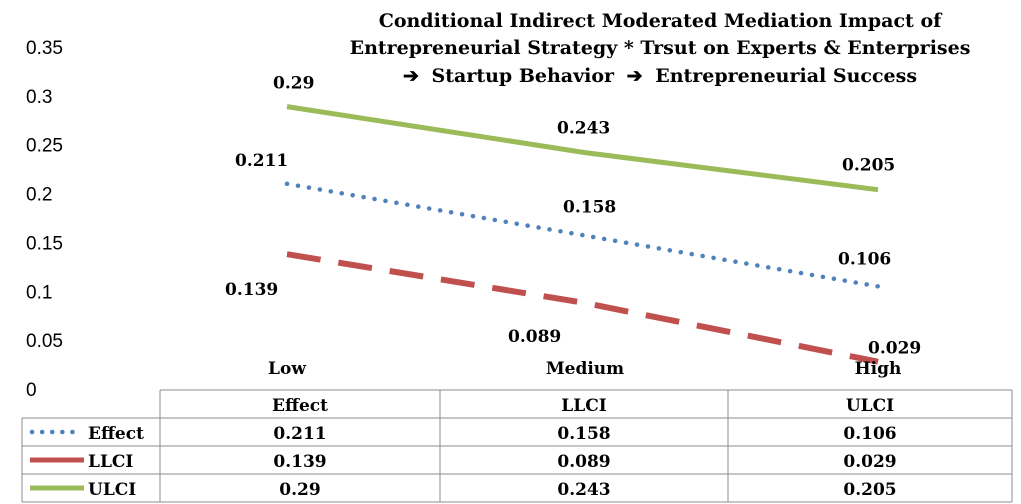 The image size is (1021, 504). What do you see at coordinates (524, 76) in the screenshot?
I see `title-mediator: Startup Behavior` at bounding box center [524, 76].